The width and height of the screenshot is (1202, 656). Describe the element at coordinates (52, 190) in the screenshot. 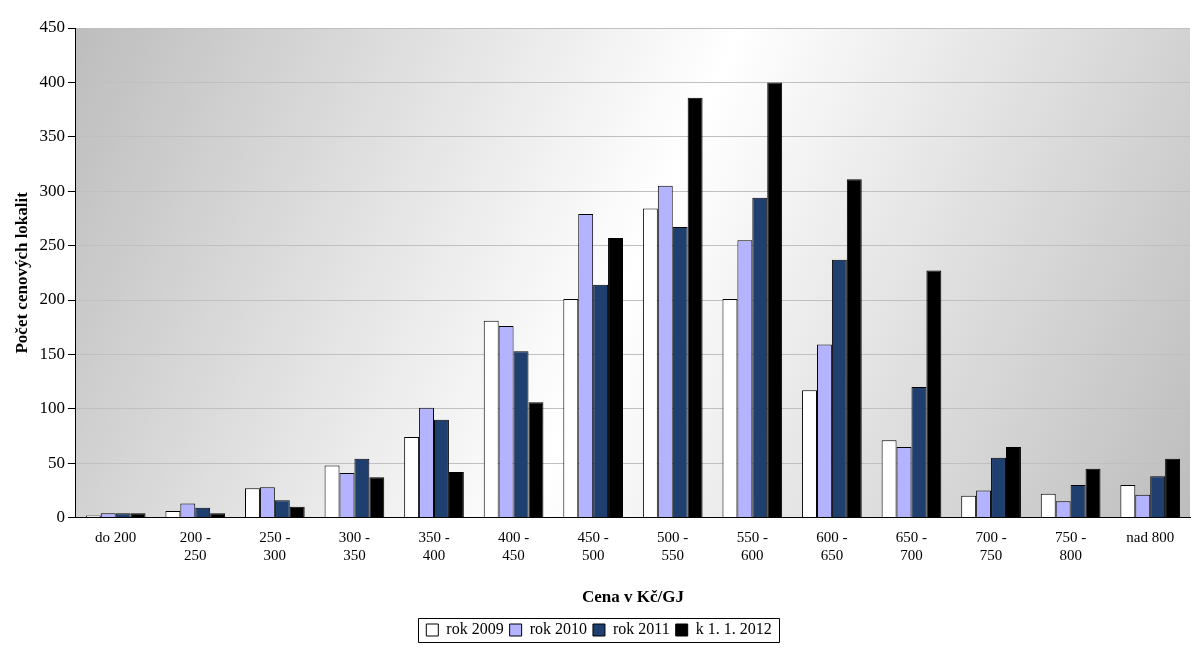

I see `y-tick-label: 300` at that location.